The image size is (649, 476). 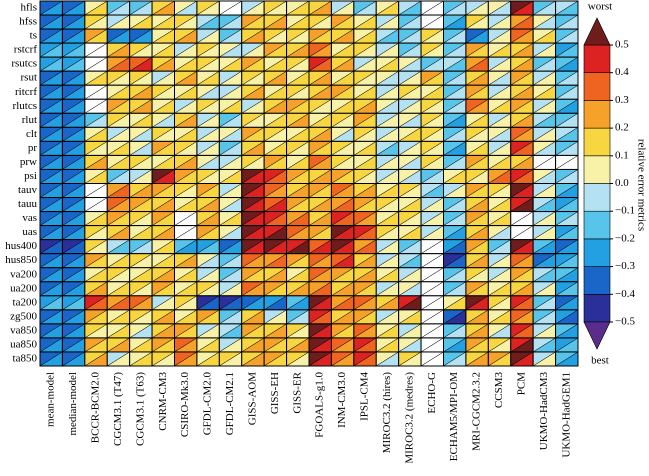 What do you see at coordinates (275, 393) in the screenshot?
I see `column-label: GISS-EH` at bounding box center [275, 393].